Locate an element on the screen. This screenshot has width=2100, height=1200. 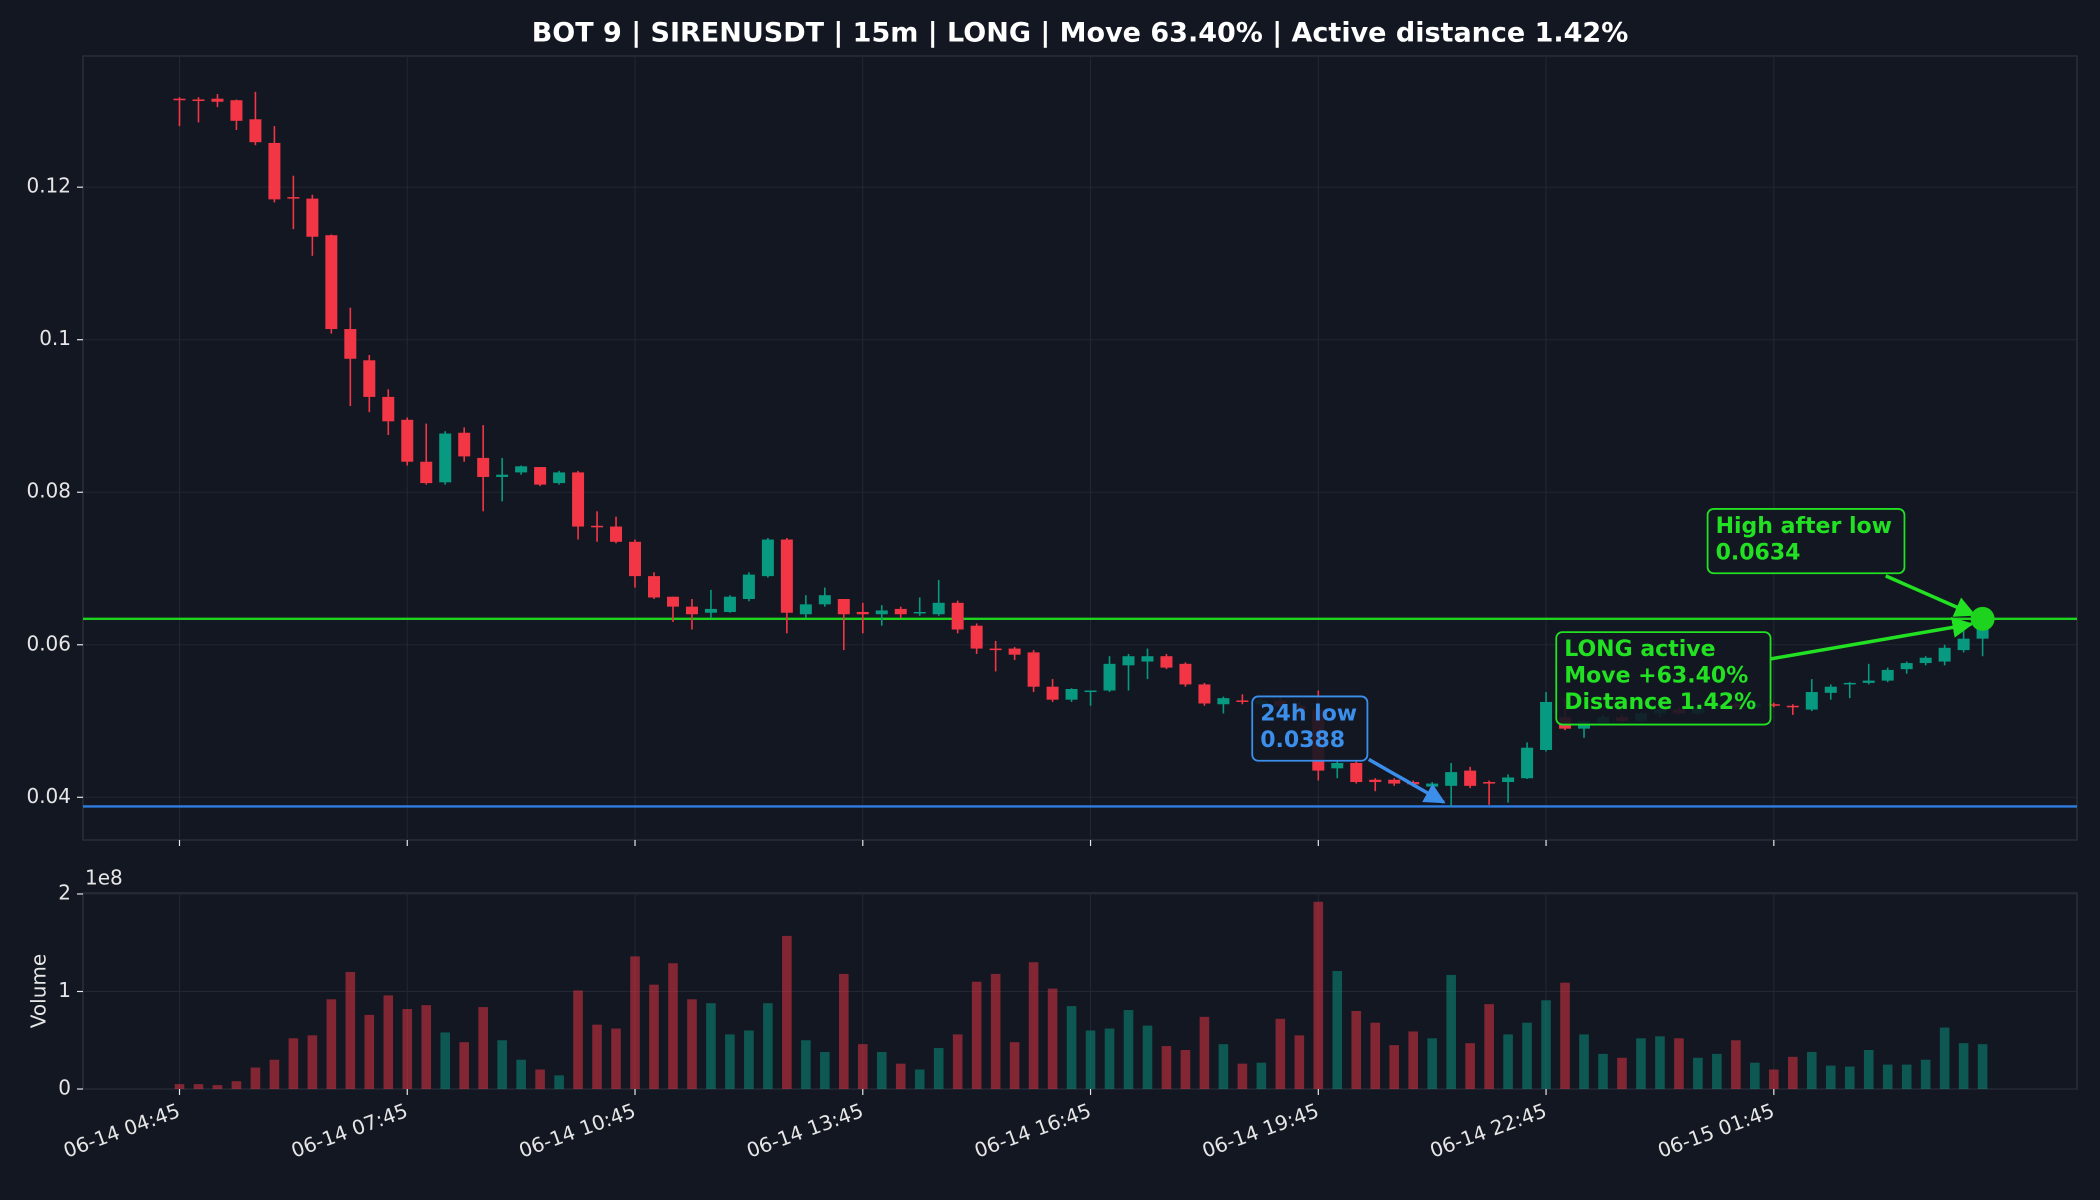
annotation-text: High after low is located at coordinates (1804, 526).